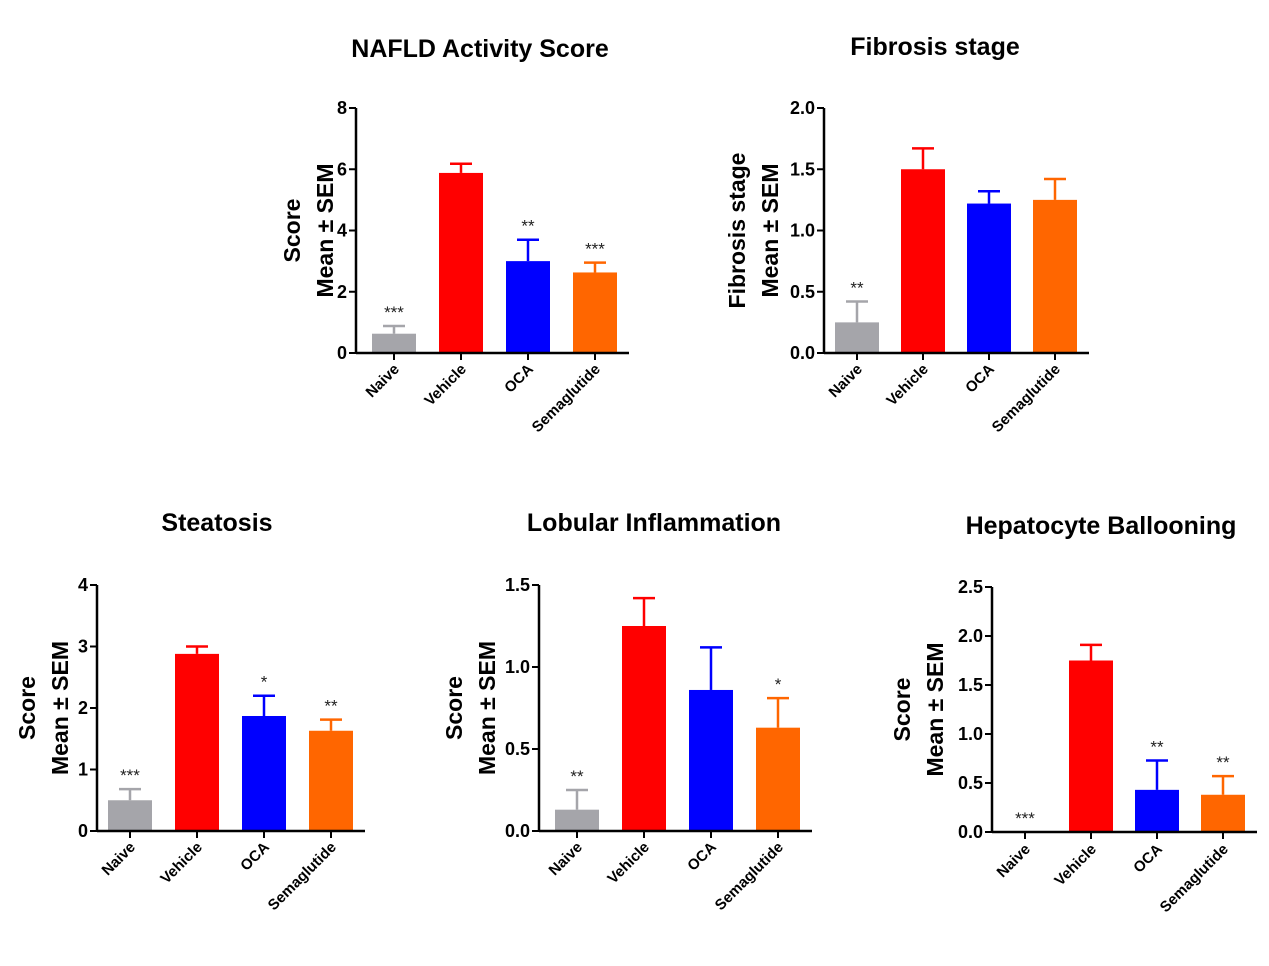 This screenshot has width=1269, height=966. I want to click on y-tick-label: 3, so click(83, 647).